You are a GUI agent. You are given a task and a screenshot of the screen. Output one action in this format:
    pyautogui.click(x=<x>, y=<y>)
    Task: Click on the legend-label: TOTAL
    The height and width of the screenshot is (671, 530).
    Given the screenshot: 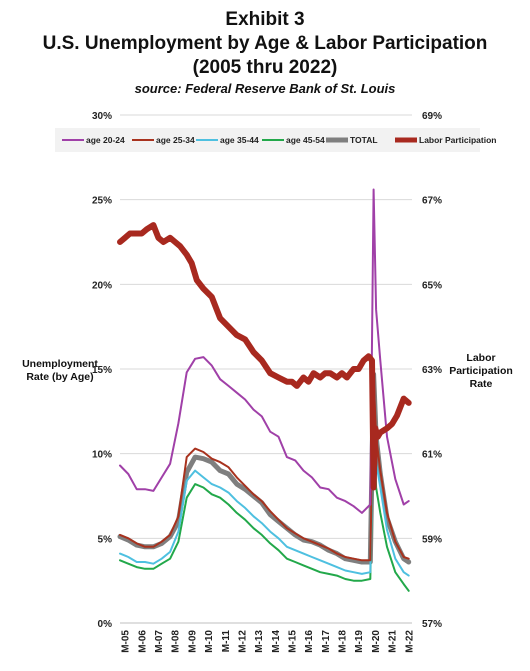 What is the action you would take?
    pyautogui.click(x=364, y=140)
    